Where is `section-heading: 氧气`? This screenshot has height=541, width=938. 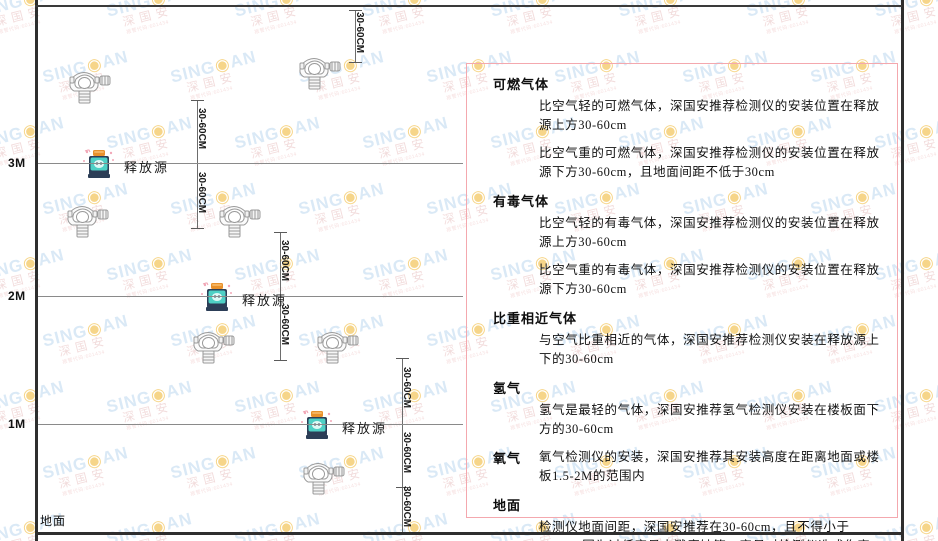
section-heading: 氧气 is located at coordinates (507, 458).